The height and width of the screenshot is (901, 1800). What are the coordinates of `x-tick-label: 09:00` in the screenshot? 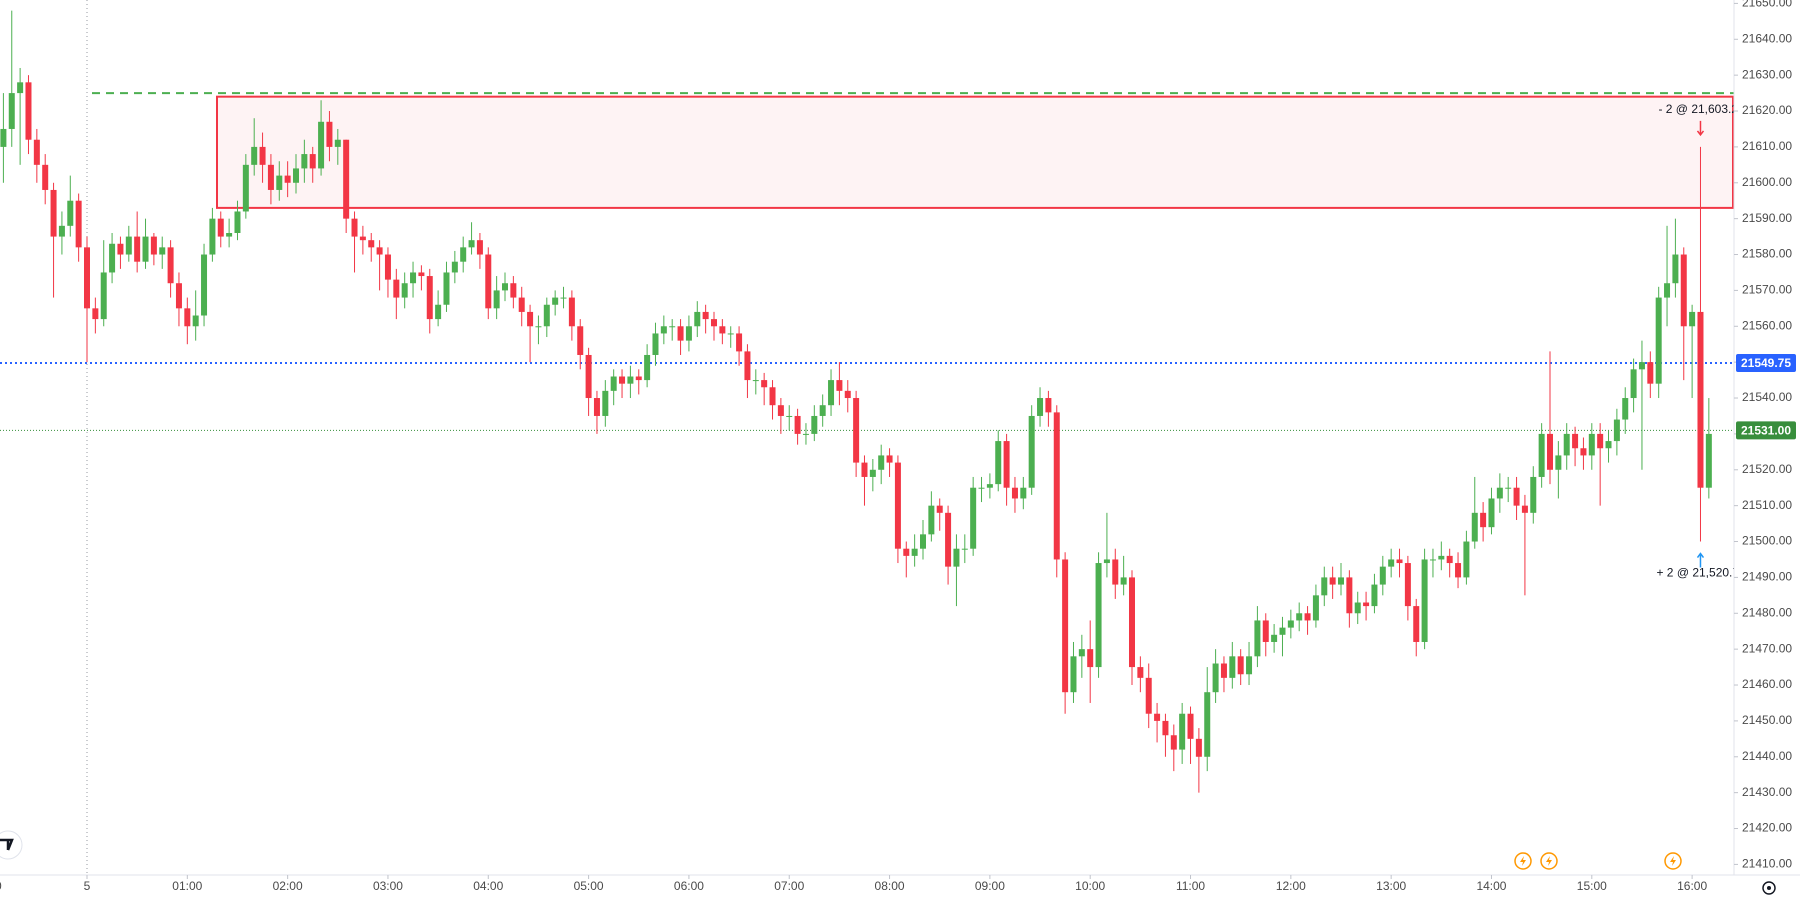 It's located at (990, 886).